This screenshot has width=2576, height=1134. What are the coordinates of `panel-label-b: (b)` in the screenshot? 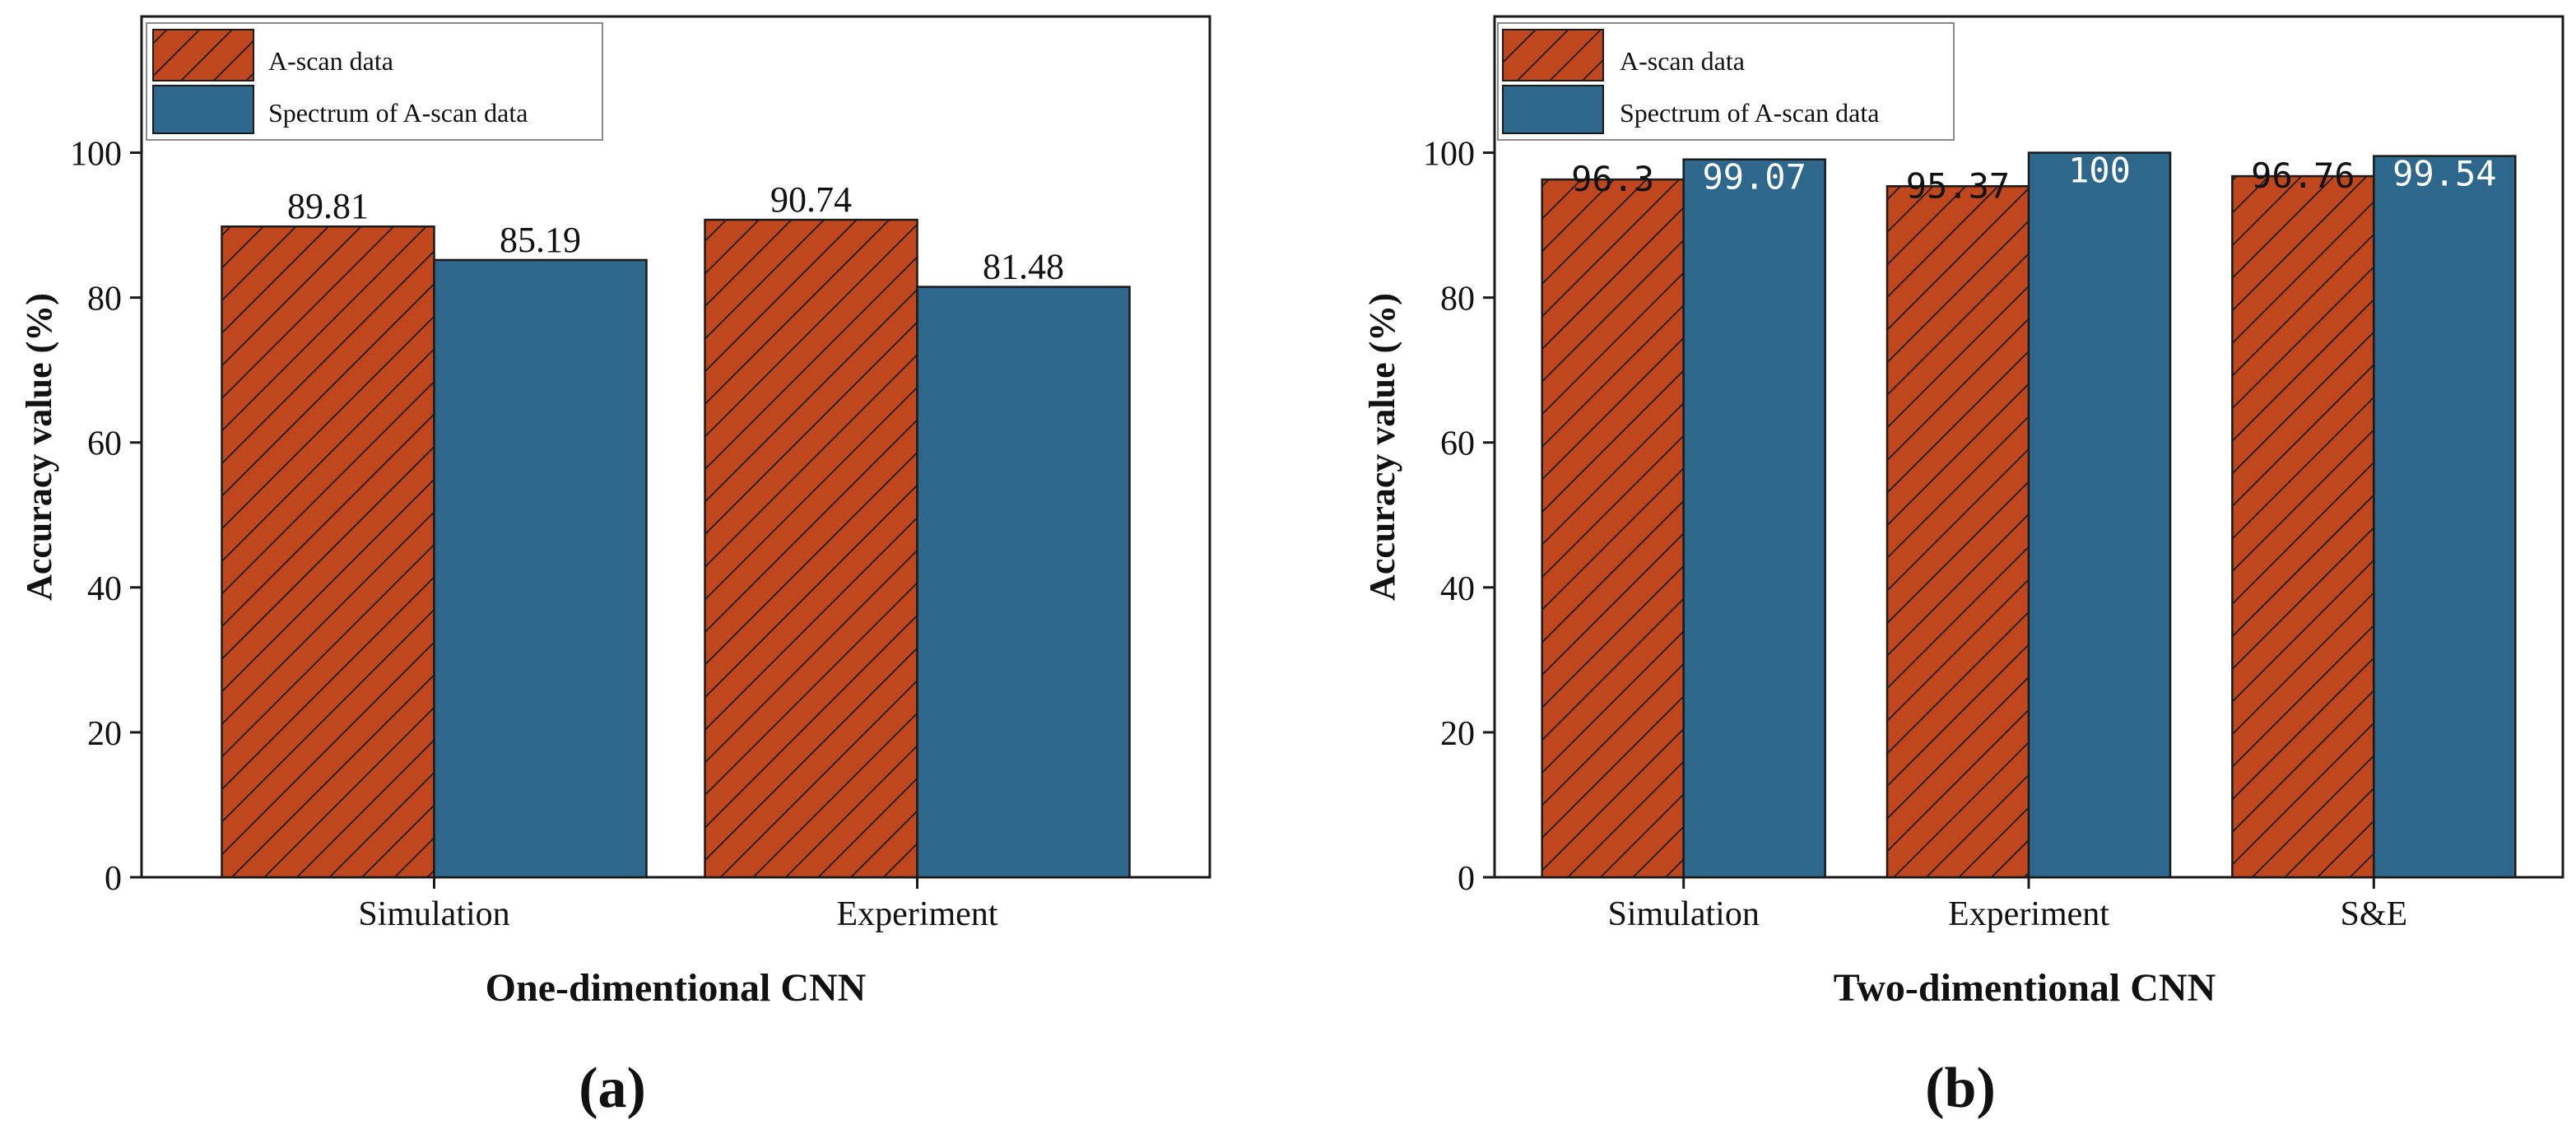 It's located at (1960, 1088).